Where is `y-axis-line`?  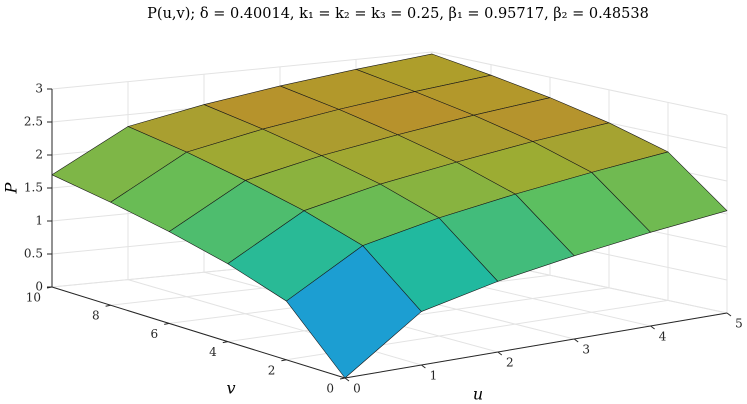 y-axis-line is located at coordinates (198, 332).